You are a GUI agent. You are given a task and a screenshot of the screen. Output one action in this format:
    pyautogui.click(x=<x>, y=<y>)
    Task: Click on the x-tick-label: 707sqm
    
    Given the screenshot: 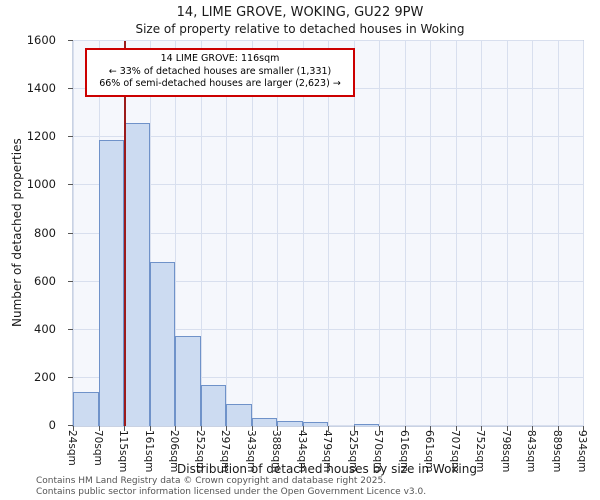 What is the action you would take?
    pyautogui.click(x=454, y=451)
    